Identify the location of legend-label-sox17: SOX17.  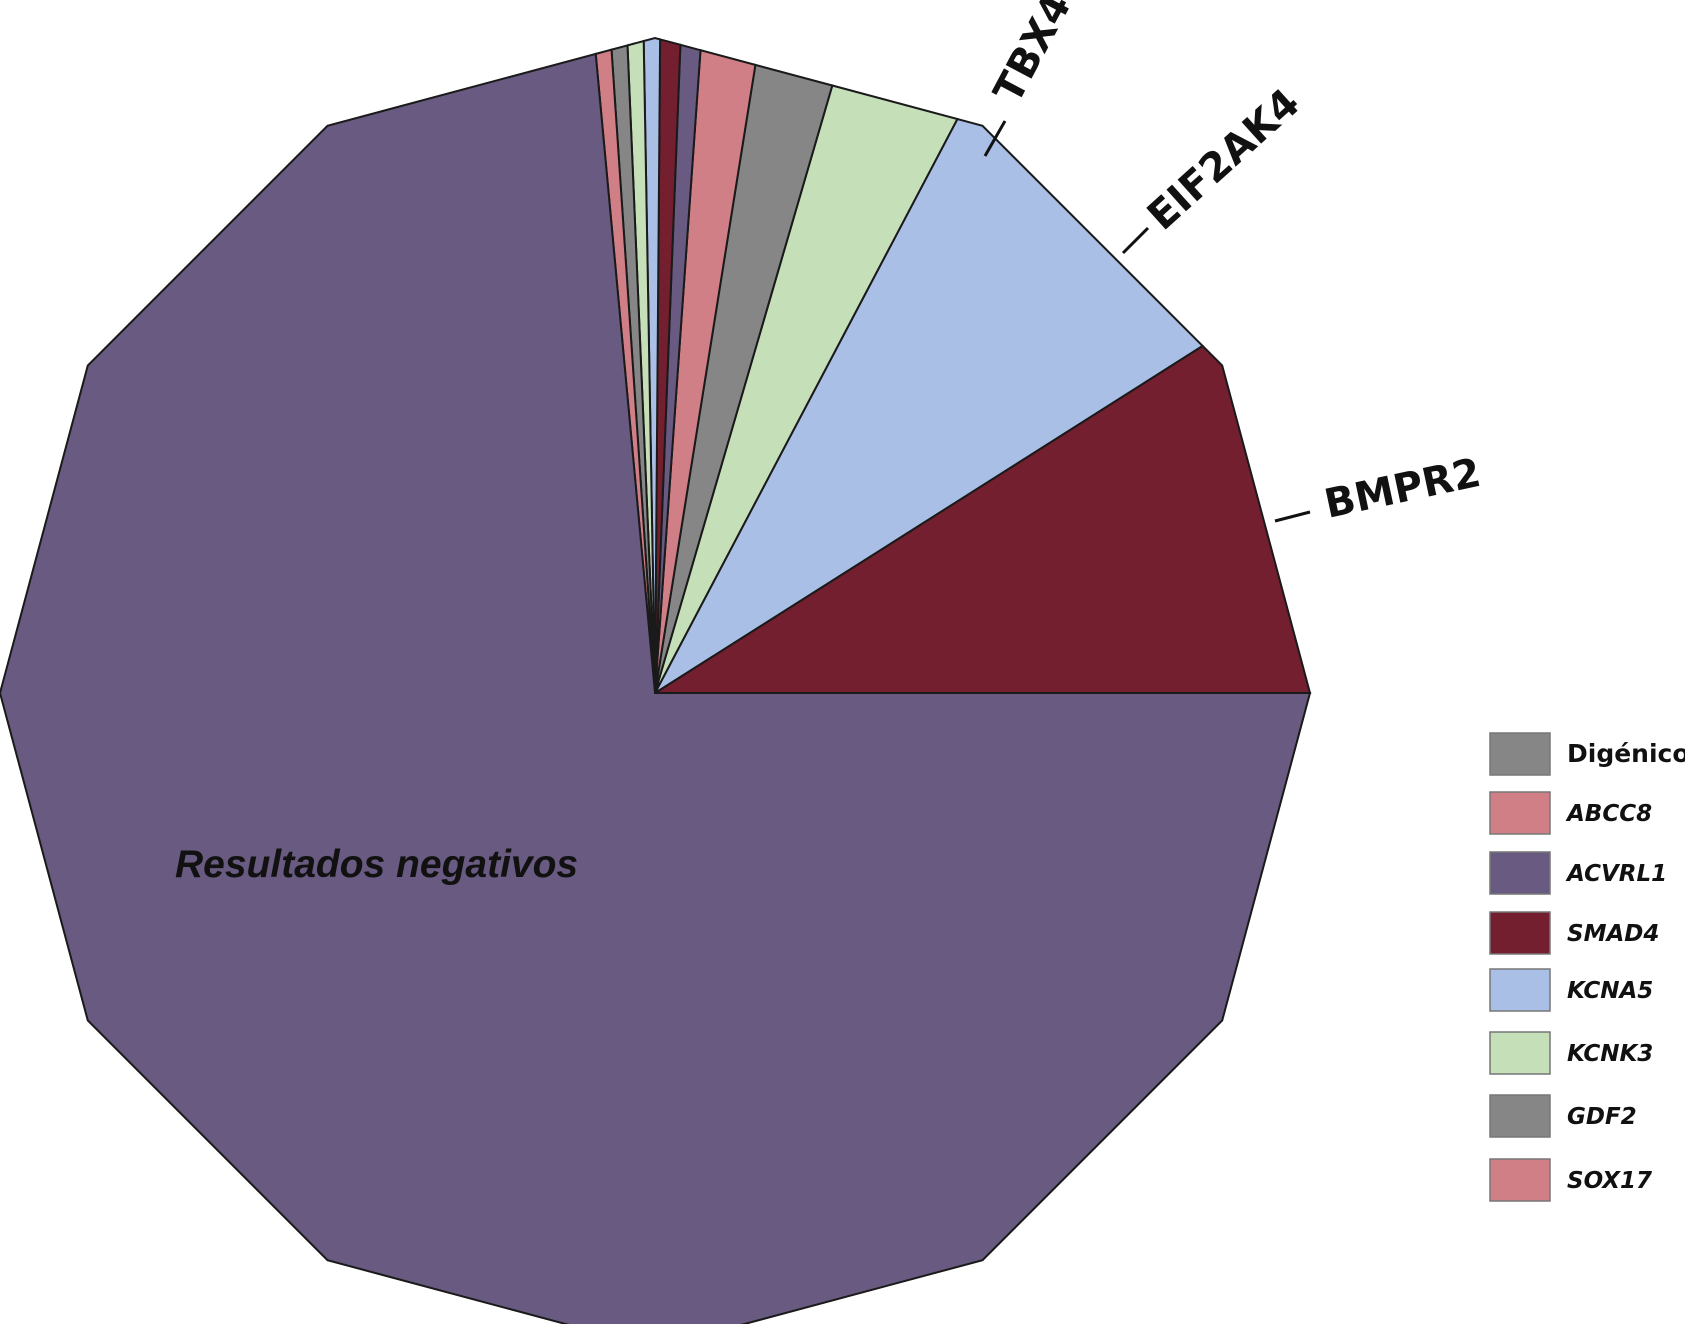
(1609, 1181).